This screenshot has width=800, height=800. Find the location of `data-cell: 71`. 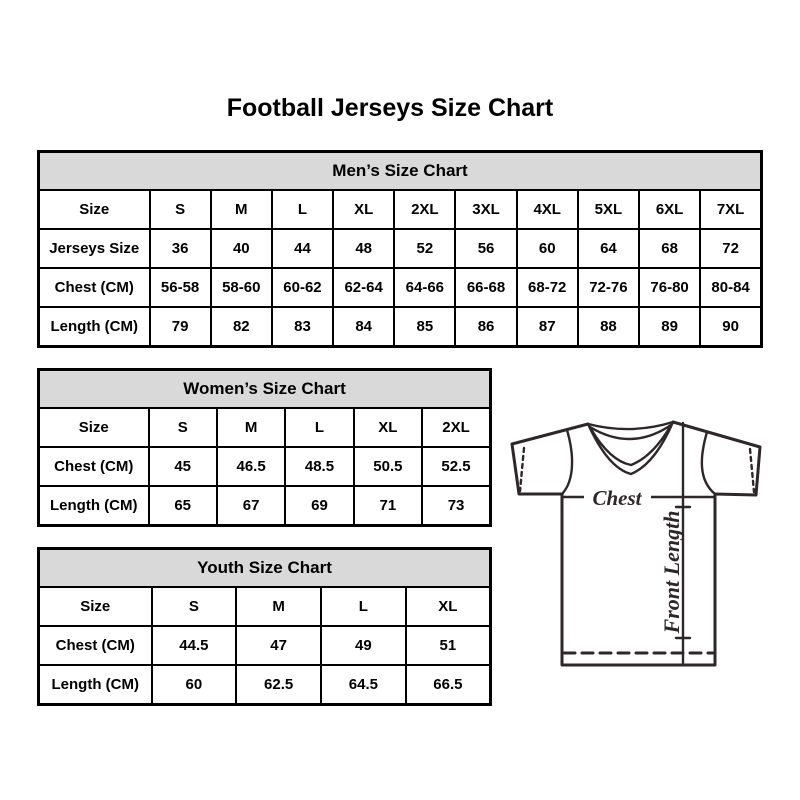

data-cell: 71 is located at coordinates (388, 506).